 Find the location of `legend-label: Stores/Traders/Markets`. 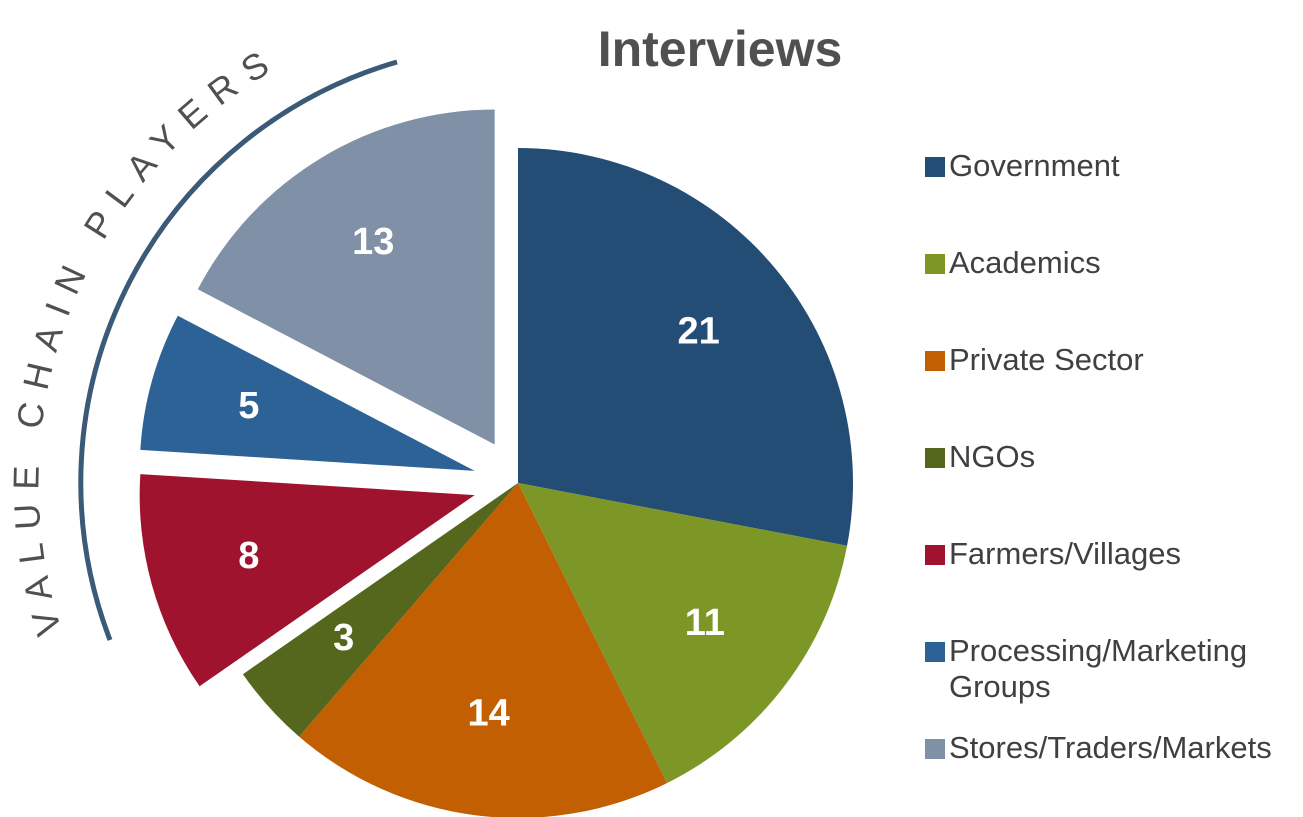

legend-label: Stores/Traders/Markets is located at coordinates (1110, 747).